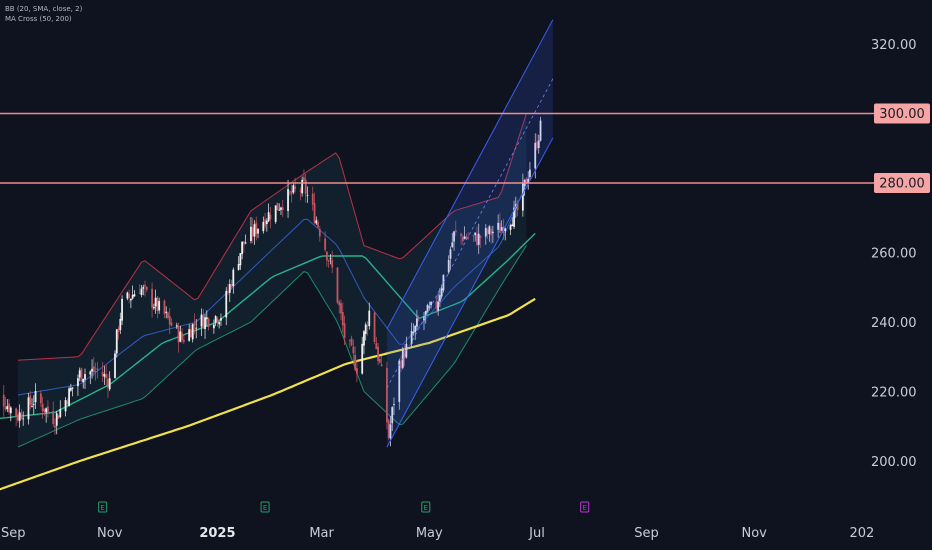 The image size is (932, 550). Describe the element at coordinates (44, 9) in the screenshot. I see `bb-legend-label: BB (20, SMA, close, 2)` at that location.